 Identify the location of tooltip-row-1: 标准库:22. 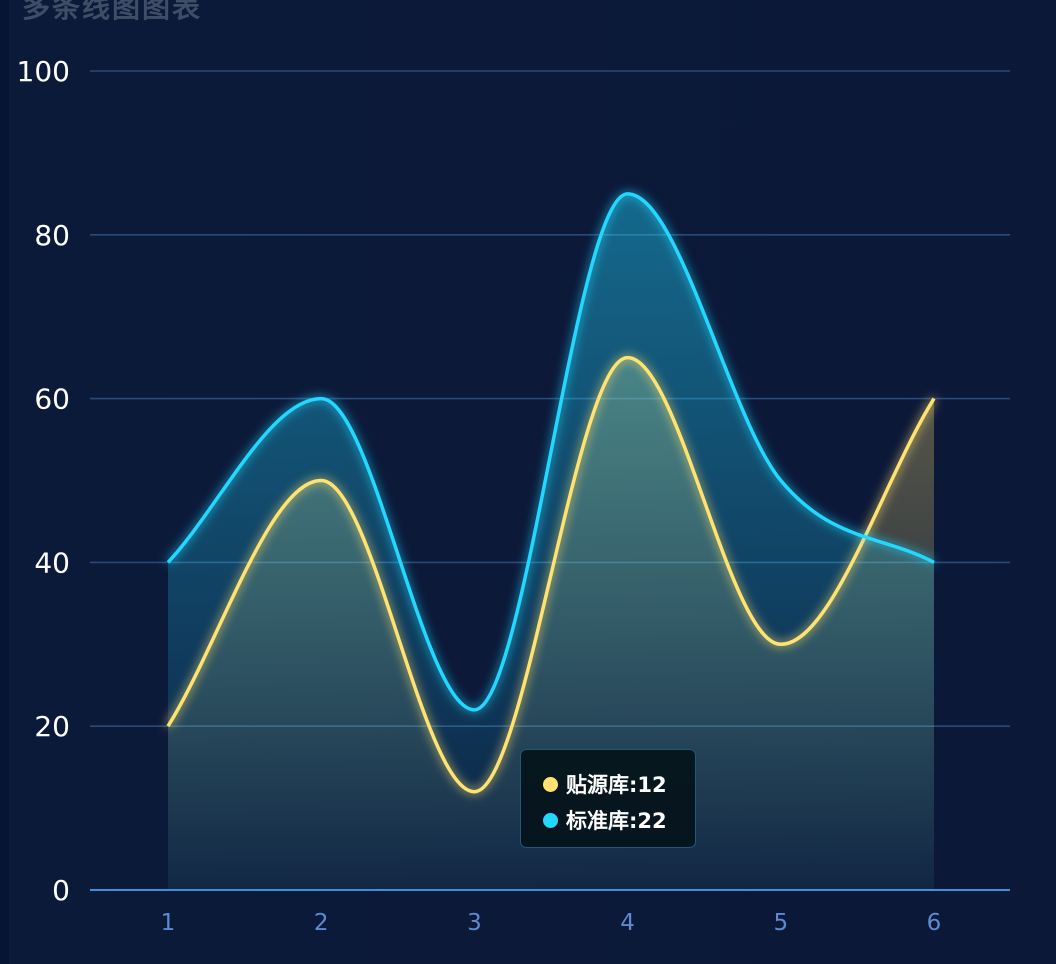
(619, 820).